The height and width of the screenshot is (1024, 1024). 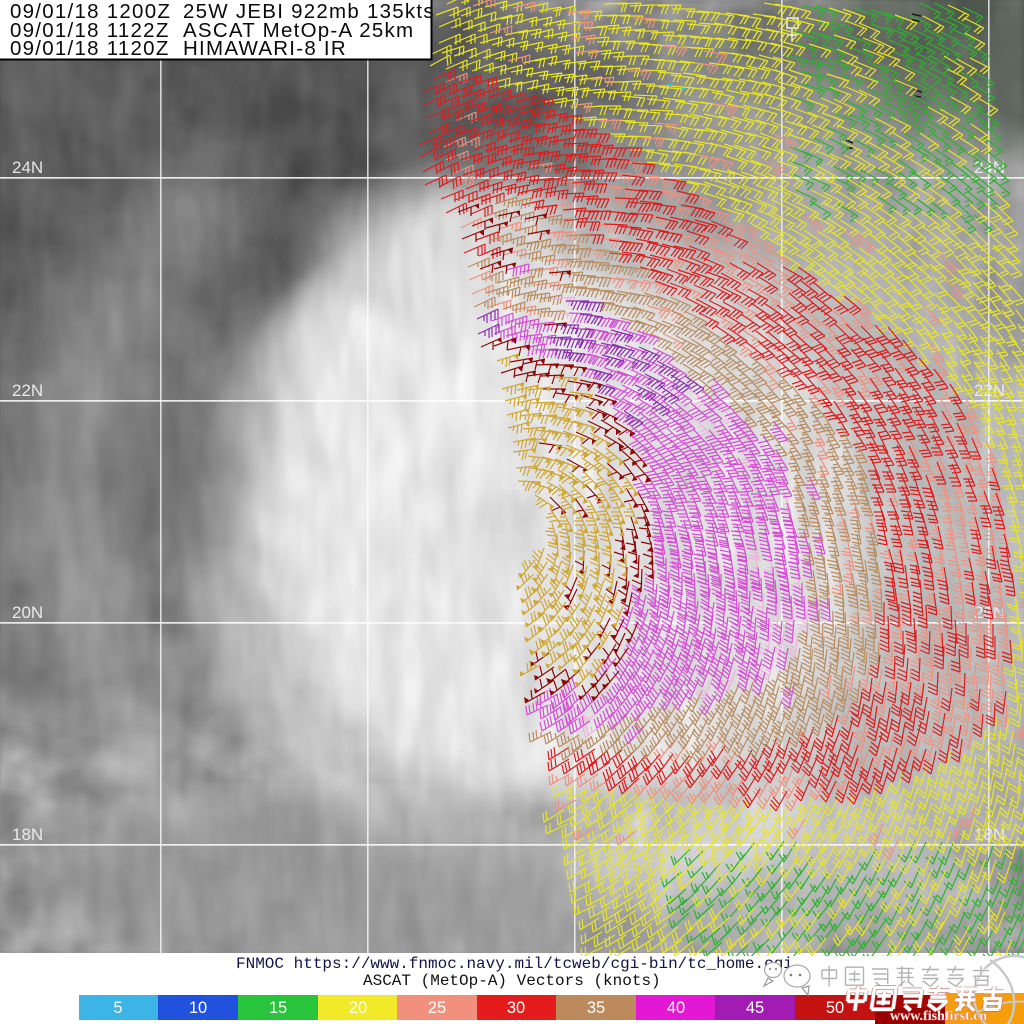 What do you see at coordinates (596, 1008) in the screenshot?
I see `svg-text: 35` at bounding box center [596, 1008].